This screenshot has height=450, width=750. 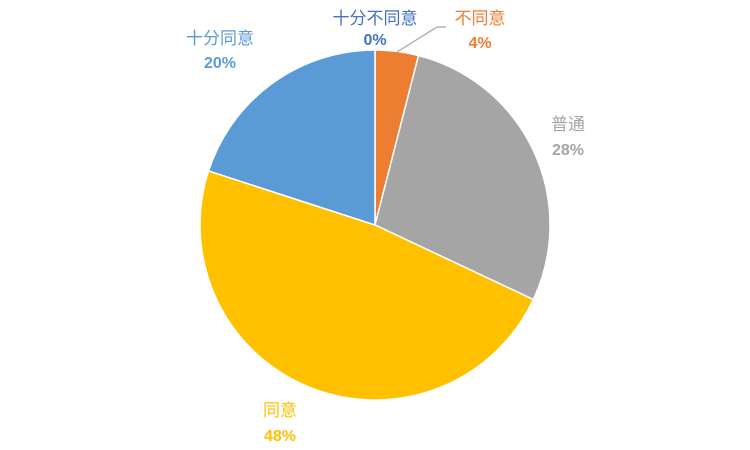 What do you see at coordinates (480, 19) in the screenshot?
I see `slice-label: 不同意` at bounding box center [480, 19].